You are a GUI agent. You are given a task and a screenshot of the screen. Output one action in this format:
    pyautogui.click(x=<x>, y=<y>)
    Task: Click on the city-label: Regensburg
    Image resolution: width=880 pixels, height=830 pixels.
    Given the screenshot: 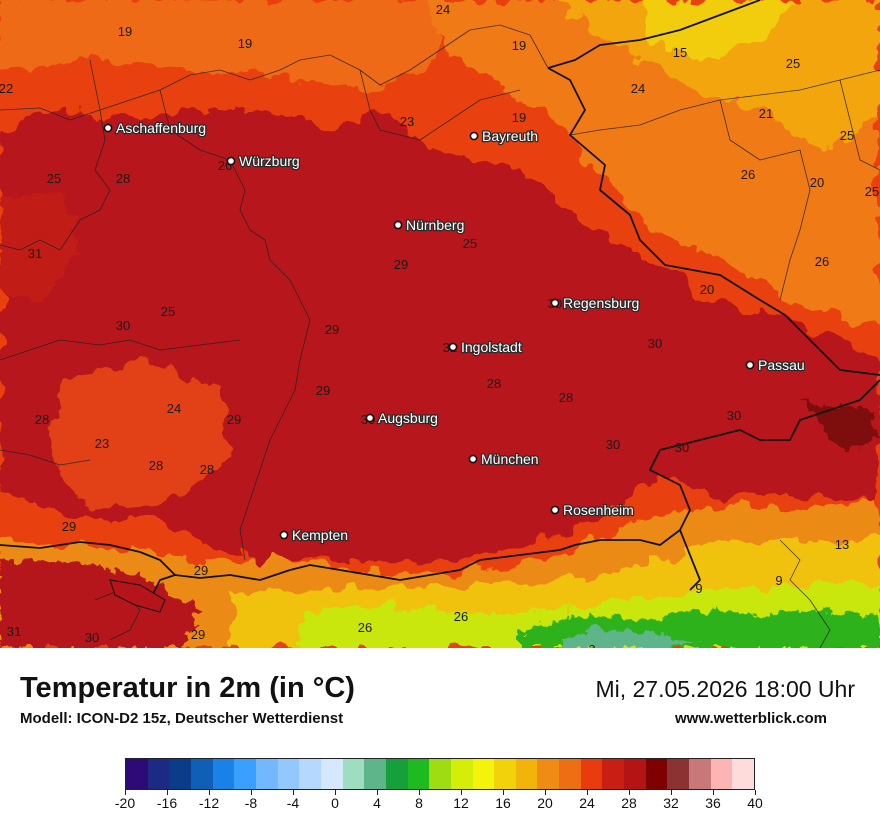 What is the action you would take?
    pyautogui.click(x=601, y=303)
    